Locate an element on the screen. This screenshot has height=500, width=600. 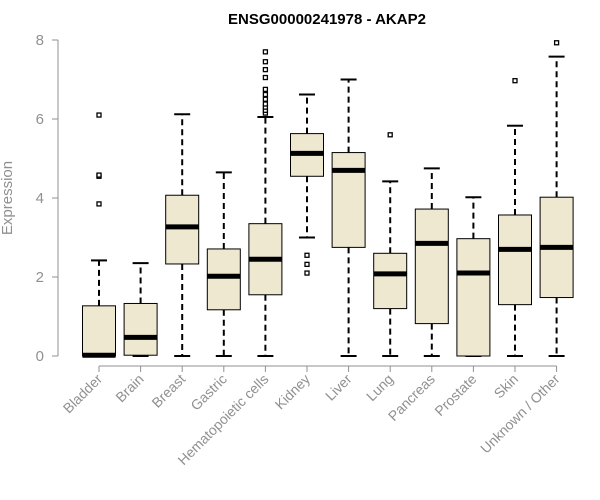
box-breast is located at coordinates (182, 235).